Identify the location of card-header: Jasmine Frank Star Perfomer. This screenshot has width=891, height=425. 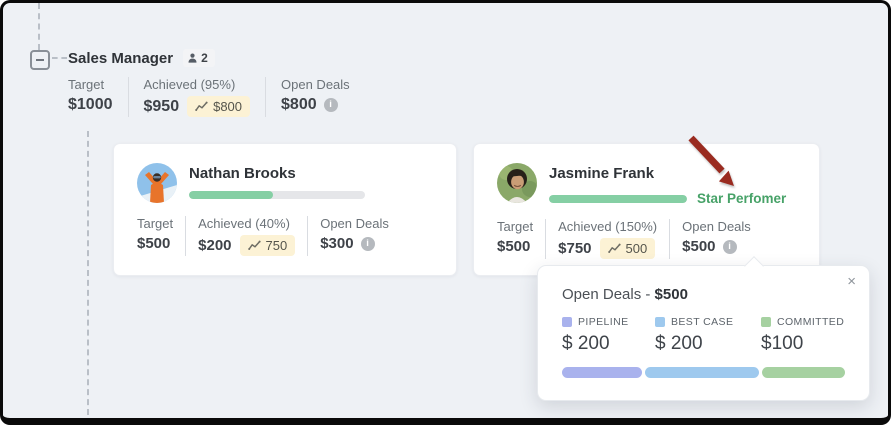
(646, 175).